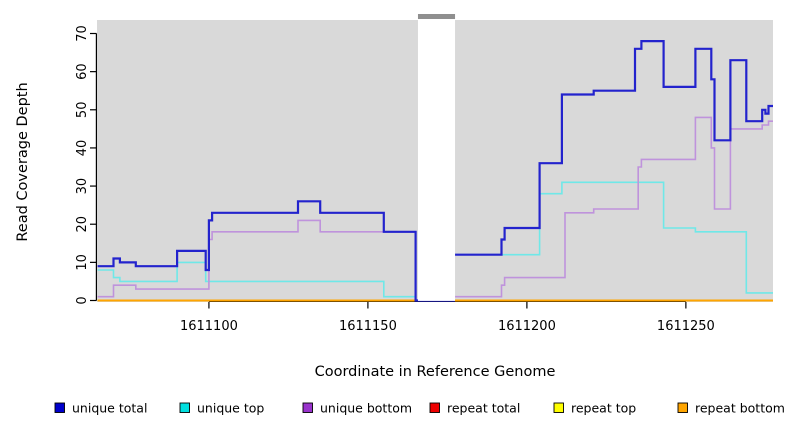 This screenshot has height=432, width=792. Describe the element at coordinates (23, 161) in the screenshot. I see `y-axis-title: Read Coverage Depth` at that location.